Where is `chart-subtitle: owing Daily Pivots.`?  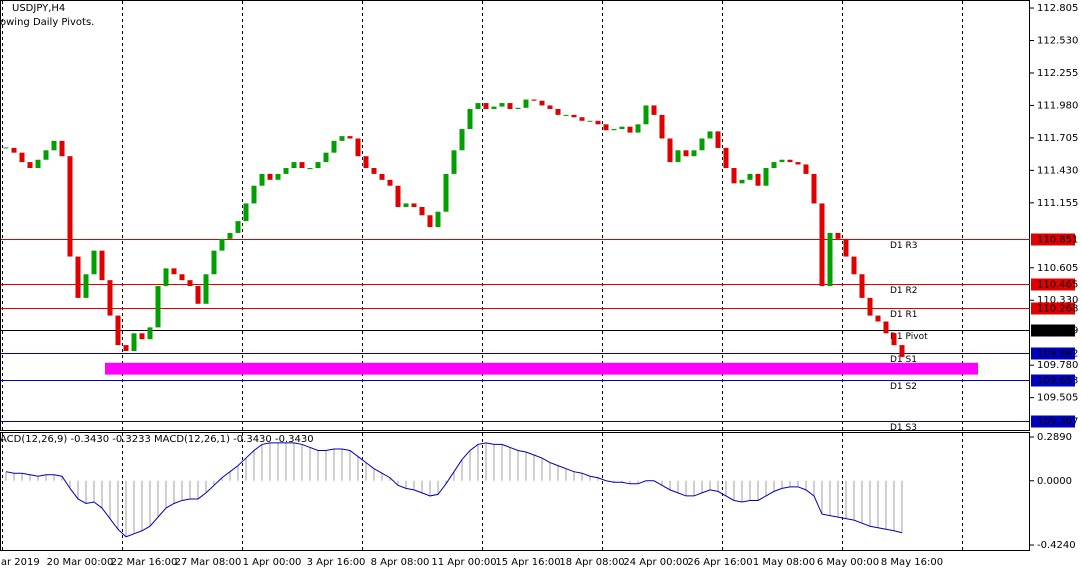
chart-subtitle: owing Daily Pivots. is located at coordinates (47, 22).